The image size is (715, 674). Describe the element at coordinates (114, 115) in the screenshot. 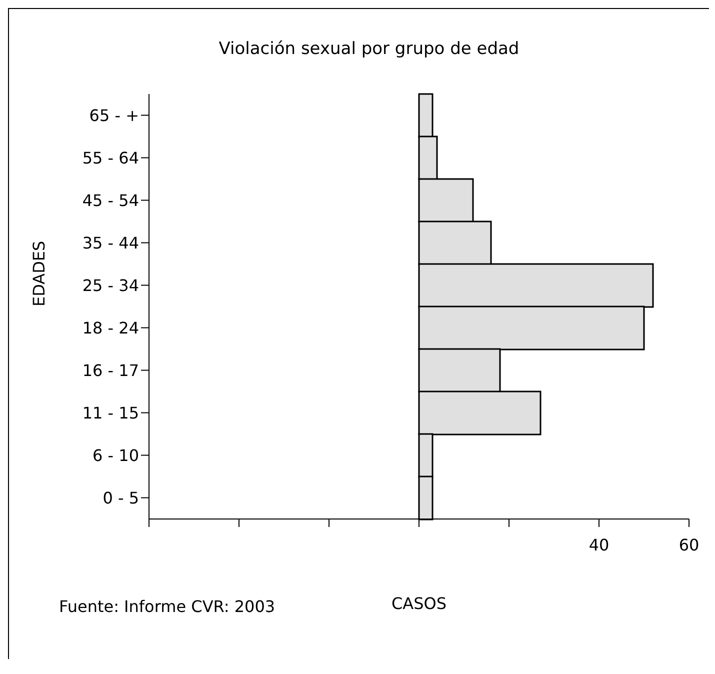

I see `y-tick-label: 65 - +` at that location.